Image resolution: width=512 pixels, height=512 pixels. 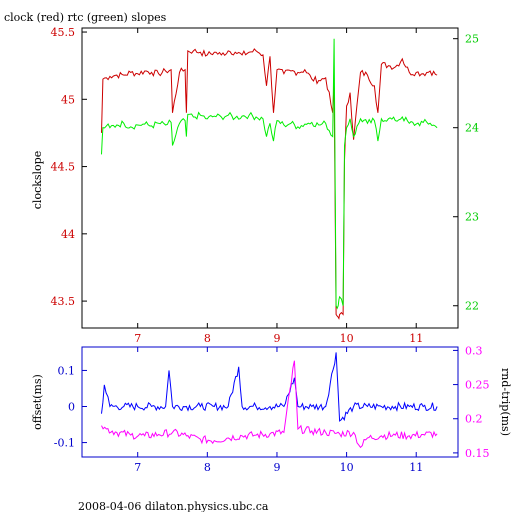 What do you see at coordinates (37, 180) in the screenshot?
I see `slopes-y-axis-label: clockslope` at bounding box center [37, 180].